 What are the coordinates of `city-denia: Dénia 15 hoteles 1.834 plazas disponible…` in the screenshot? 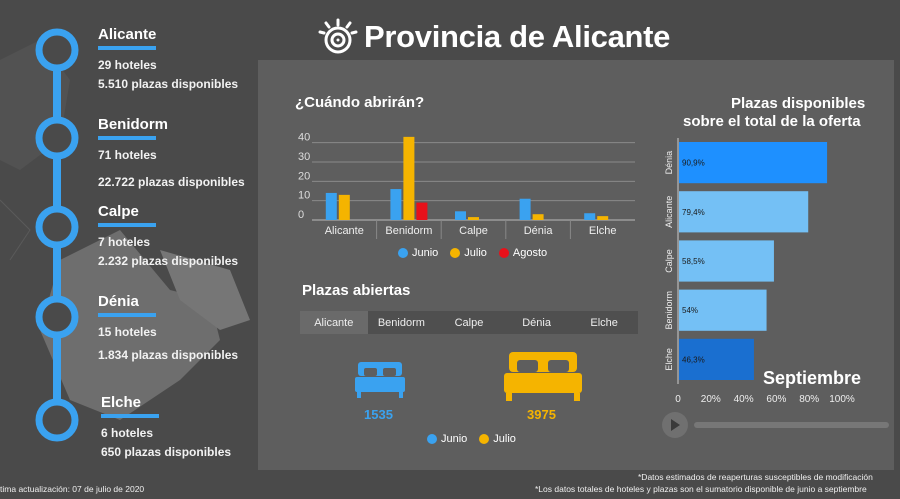 It's located at (168, 329).